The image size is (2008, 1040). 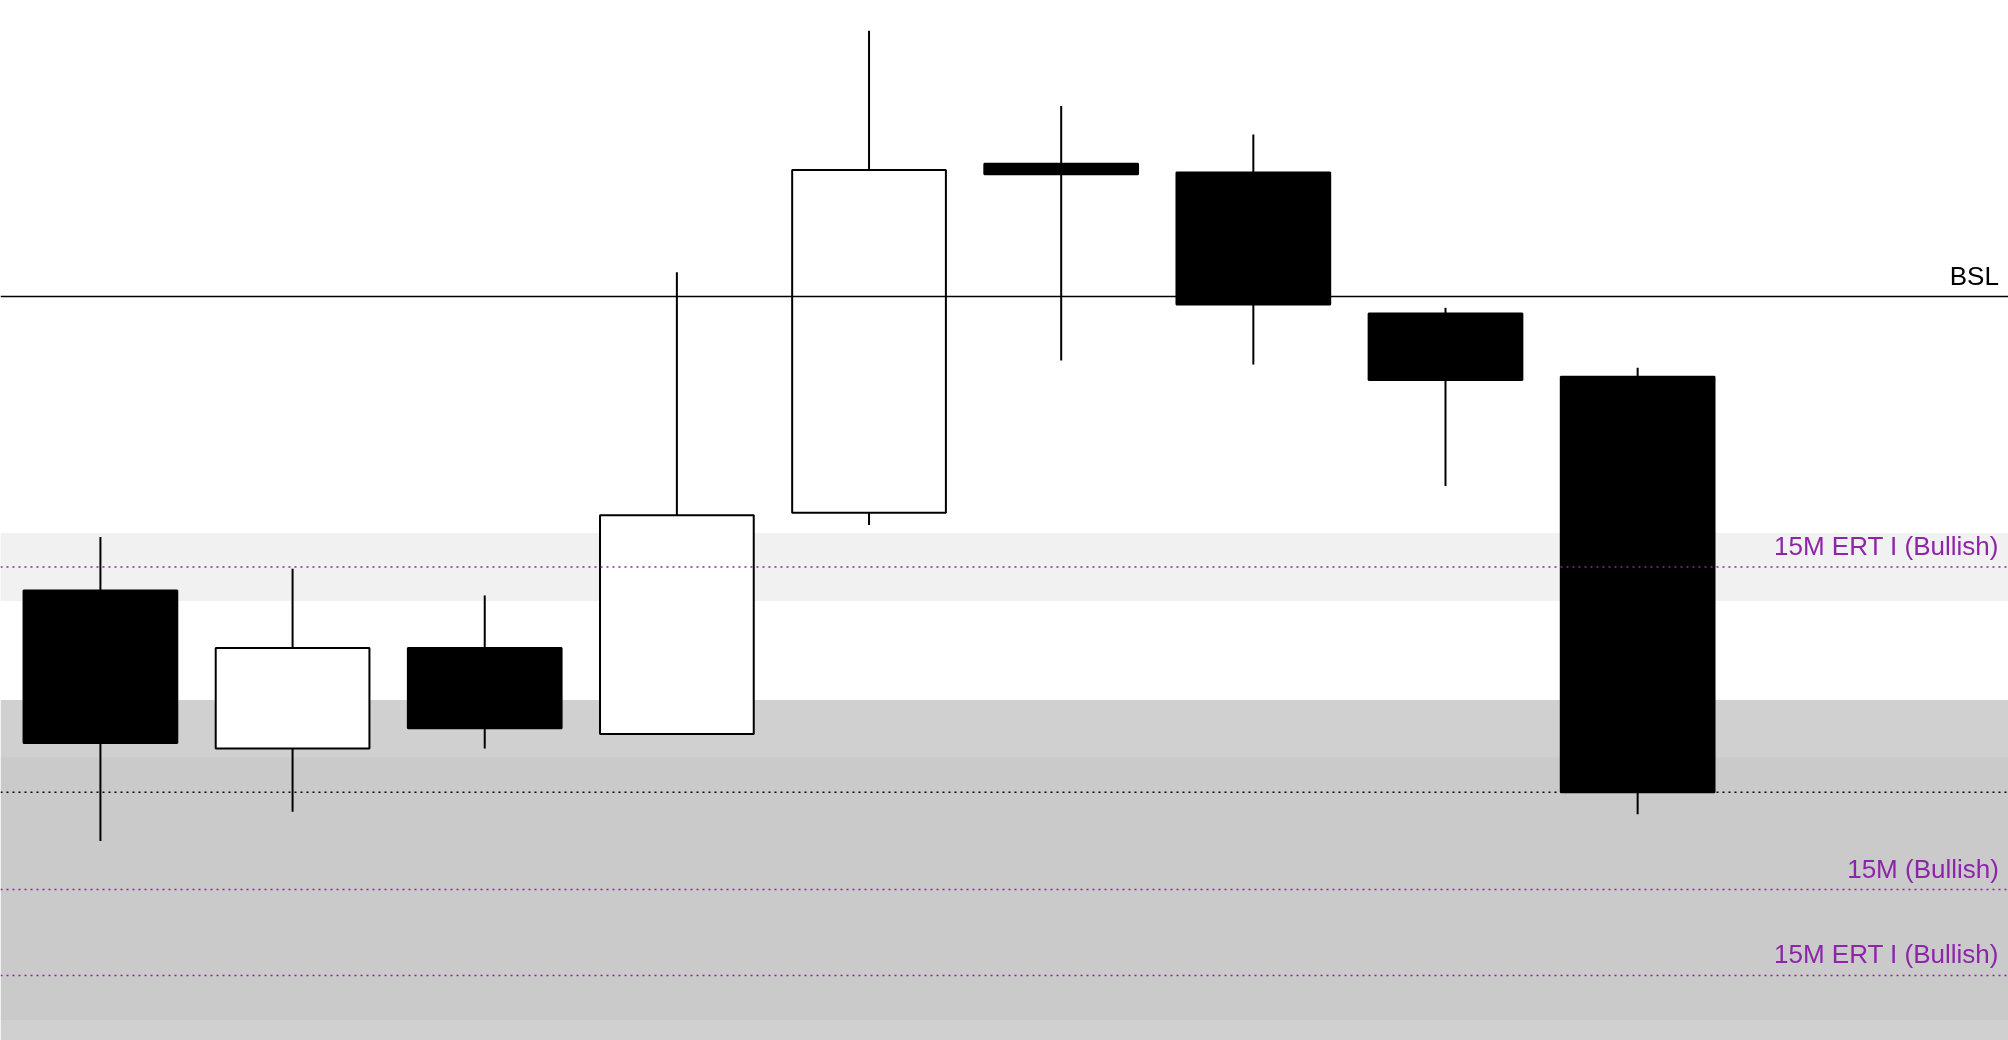 What do you see at coordinates (1974, 275) in the screenshot?
I see `ref-line-label: BSL` at bounding box center [1974, 275].